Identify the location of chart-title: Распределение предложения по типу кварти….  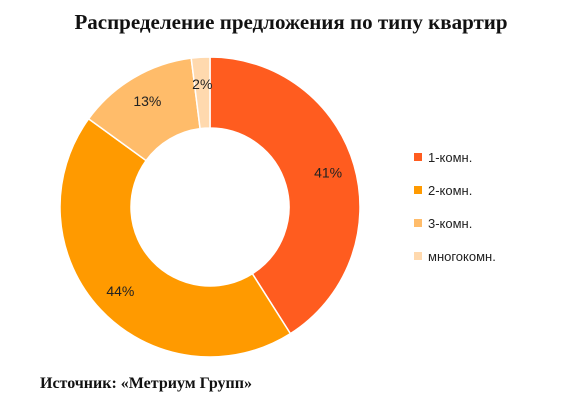
(291, 22).